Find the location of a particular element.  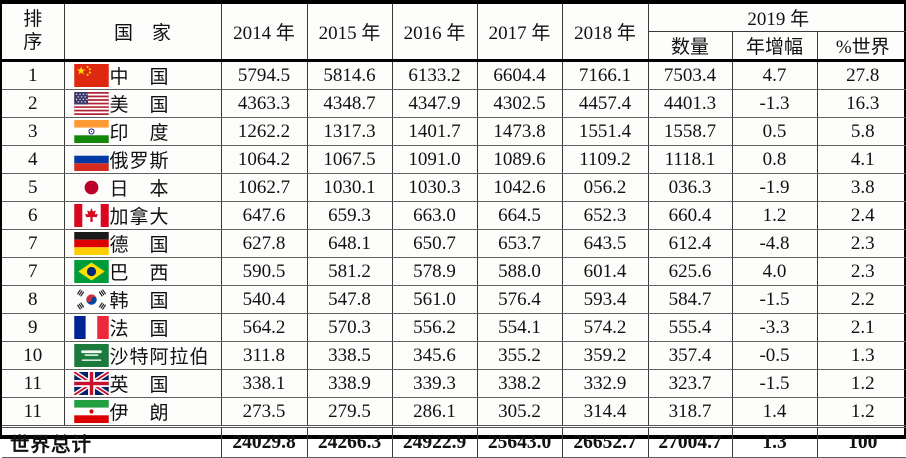

value-cell: 648.1 is located at coordinates (349, 243).